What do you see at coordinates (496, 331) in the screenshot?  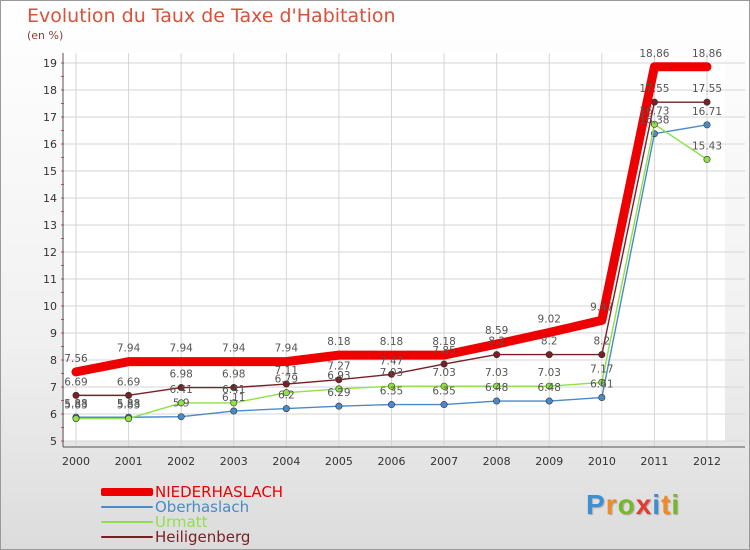 I see `data-label: 8.59` at bounding box center [496, 331].